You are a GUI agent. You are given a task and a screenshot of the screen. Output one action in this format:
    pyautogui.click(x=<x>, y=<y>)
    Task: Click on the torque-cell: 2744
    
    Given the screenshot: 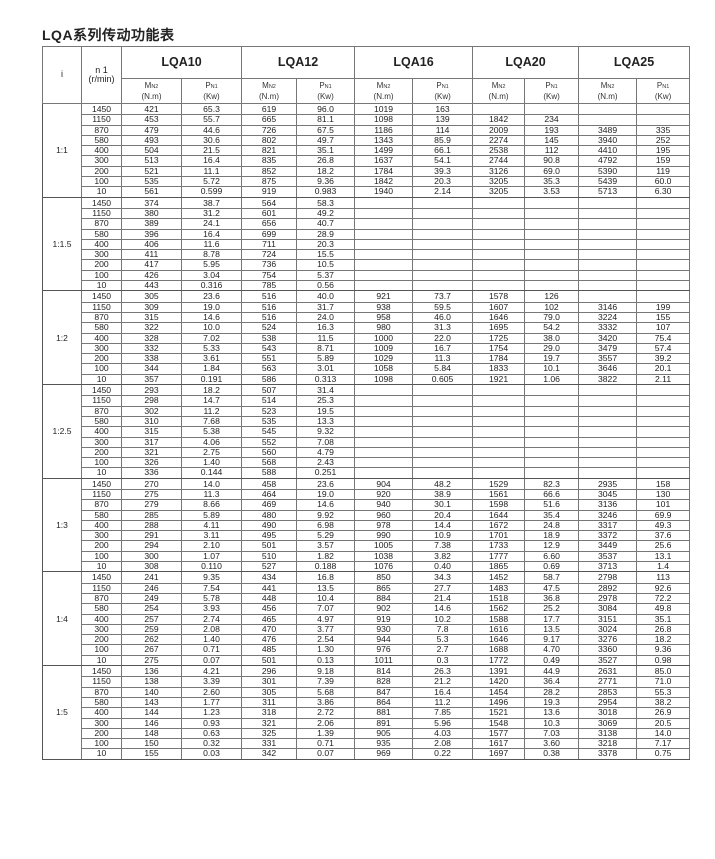 What is the action you would take?
    pyautogui.click(x=499, y=161)
    